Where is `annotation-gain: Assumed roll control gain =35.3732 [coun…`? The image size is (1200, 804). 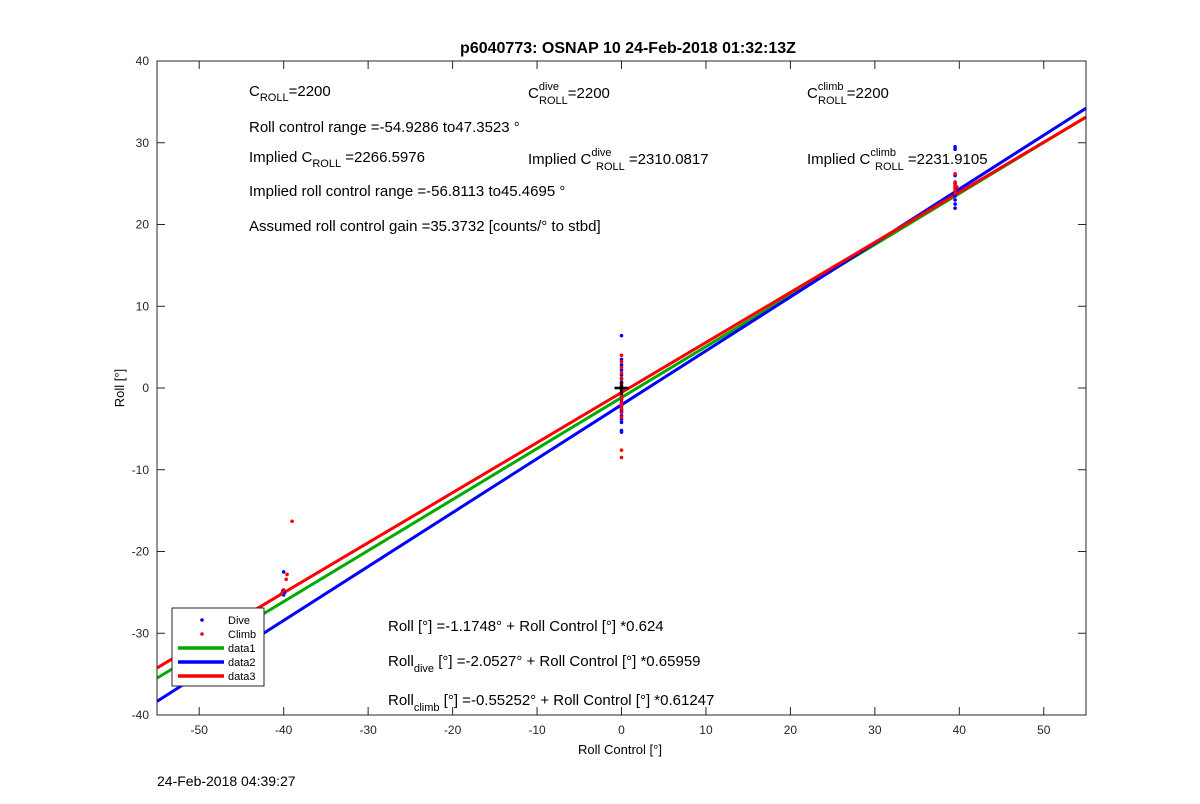 annotation-gain: Assumed roll control gain =35.3732 [coun… is located at coordinates (425, 226).